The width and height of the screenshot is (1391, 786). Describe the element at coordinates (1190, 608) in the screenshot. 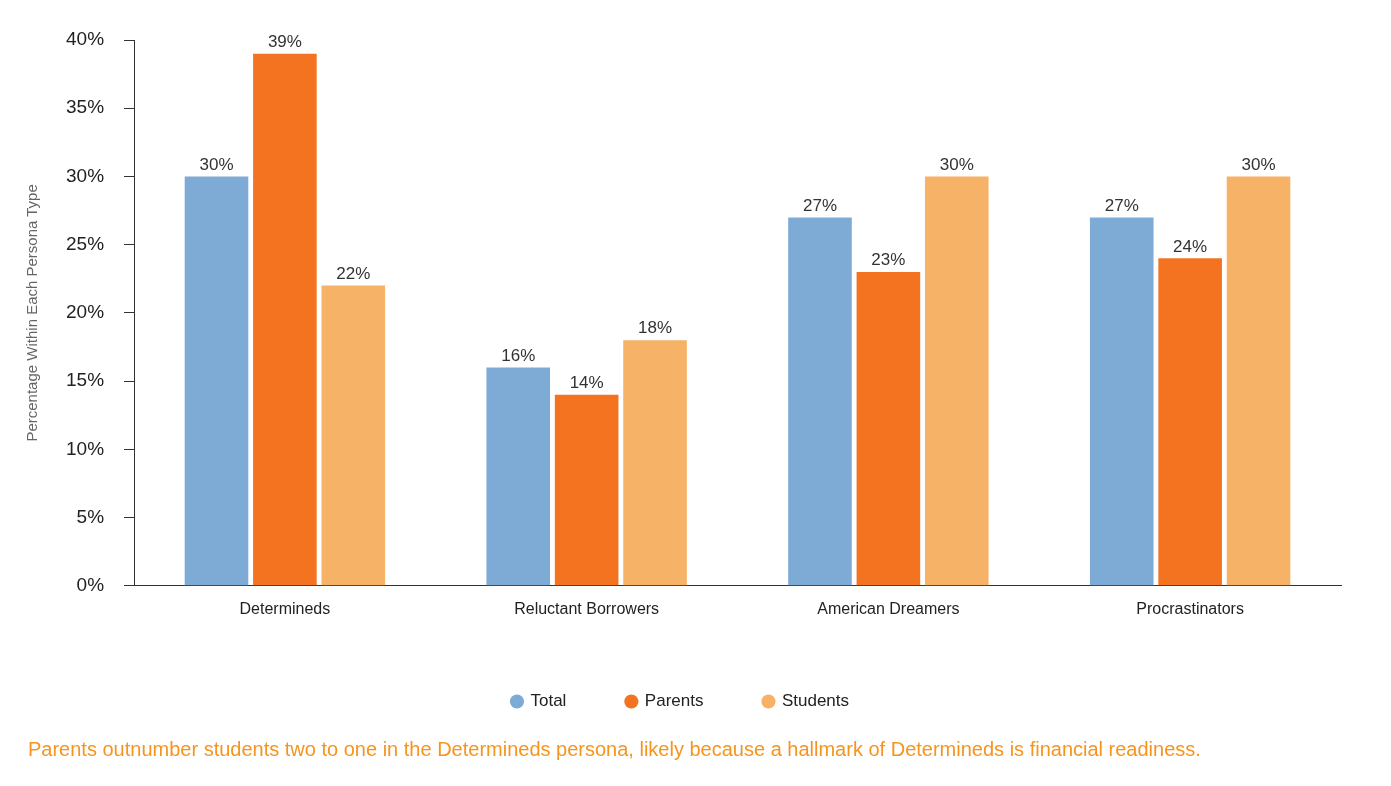

I see `x-tick-label: Procrastinators` at that location.